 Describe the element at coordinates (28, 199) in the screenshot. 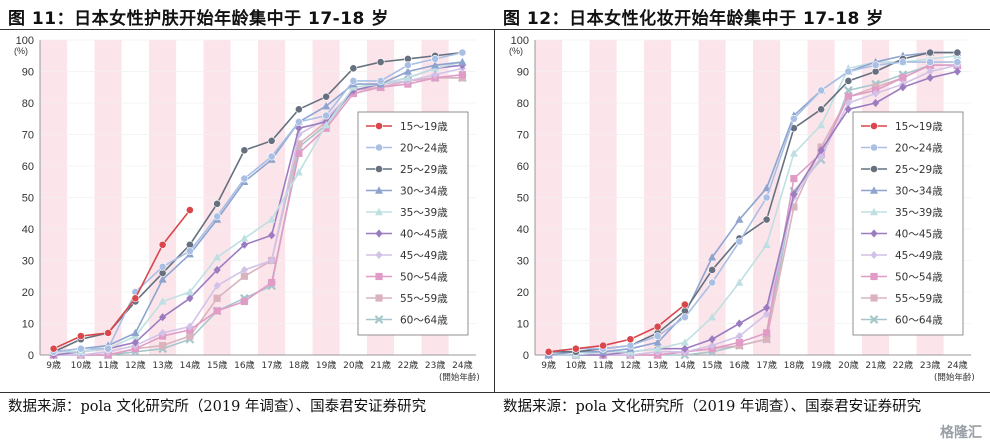

I see `y-tick-label: 50` at that location.